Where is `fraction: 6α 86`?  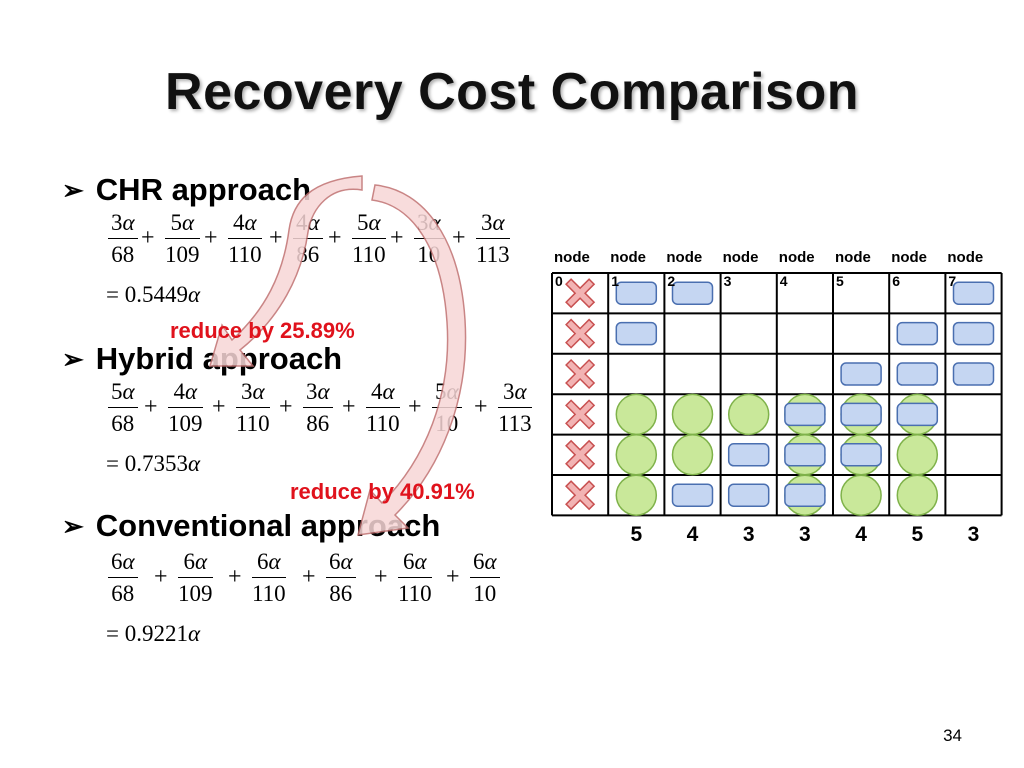 fraction: 6α 86 is located at coordinates (341, 578).